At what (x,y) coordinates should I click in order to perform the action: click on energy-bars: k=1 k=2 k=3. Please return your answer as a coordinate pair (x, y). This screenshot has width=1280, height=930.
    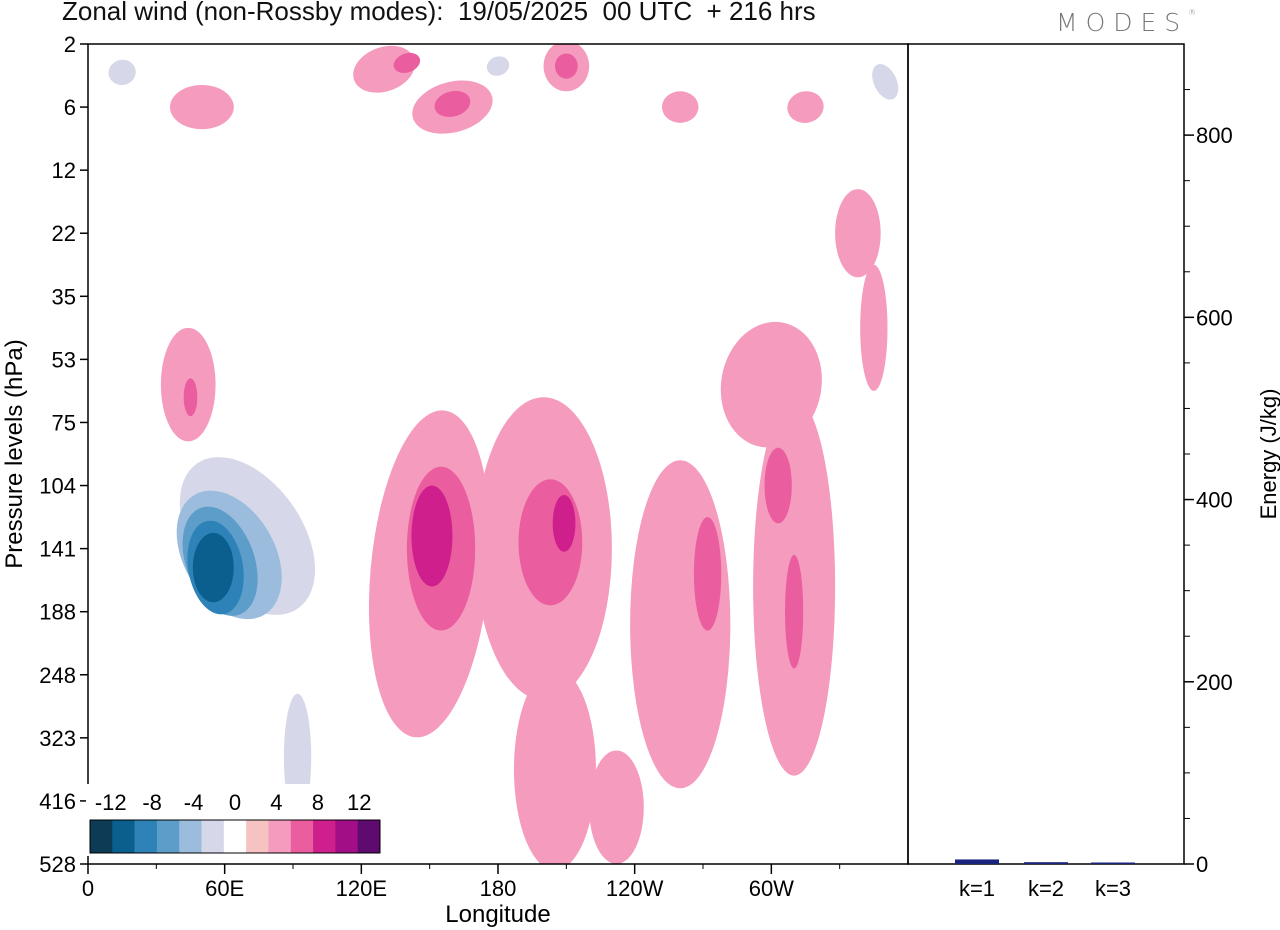
    Looking at the image, I should click on (1045, 880).